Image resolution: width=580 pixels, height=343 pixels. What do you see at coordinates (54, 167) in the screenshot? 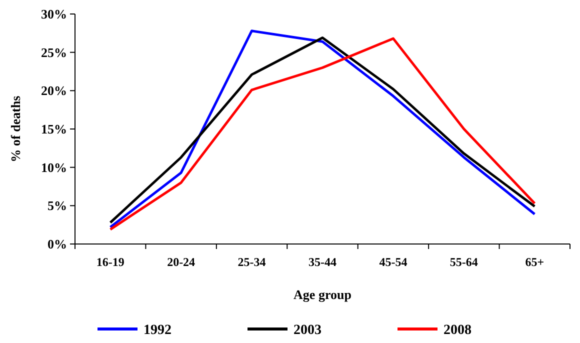
I see `y-tick-label: 10%` at bounding box center [54, 167].